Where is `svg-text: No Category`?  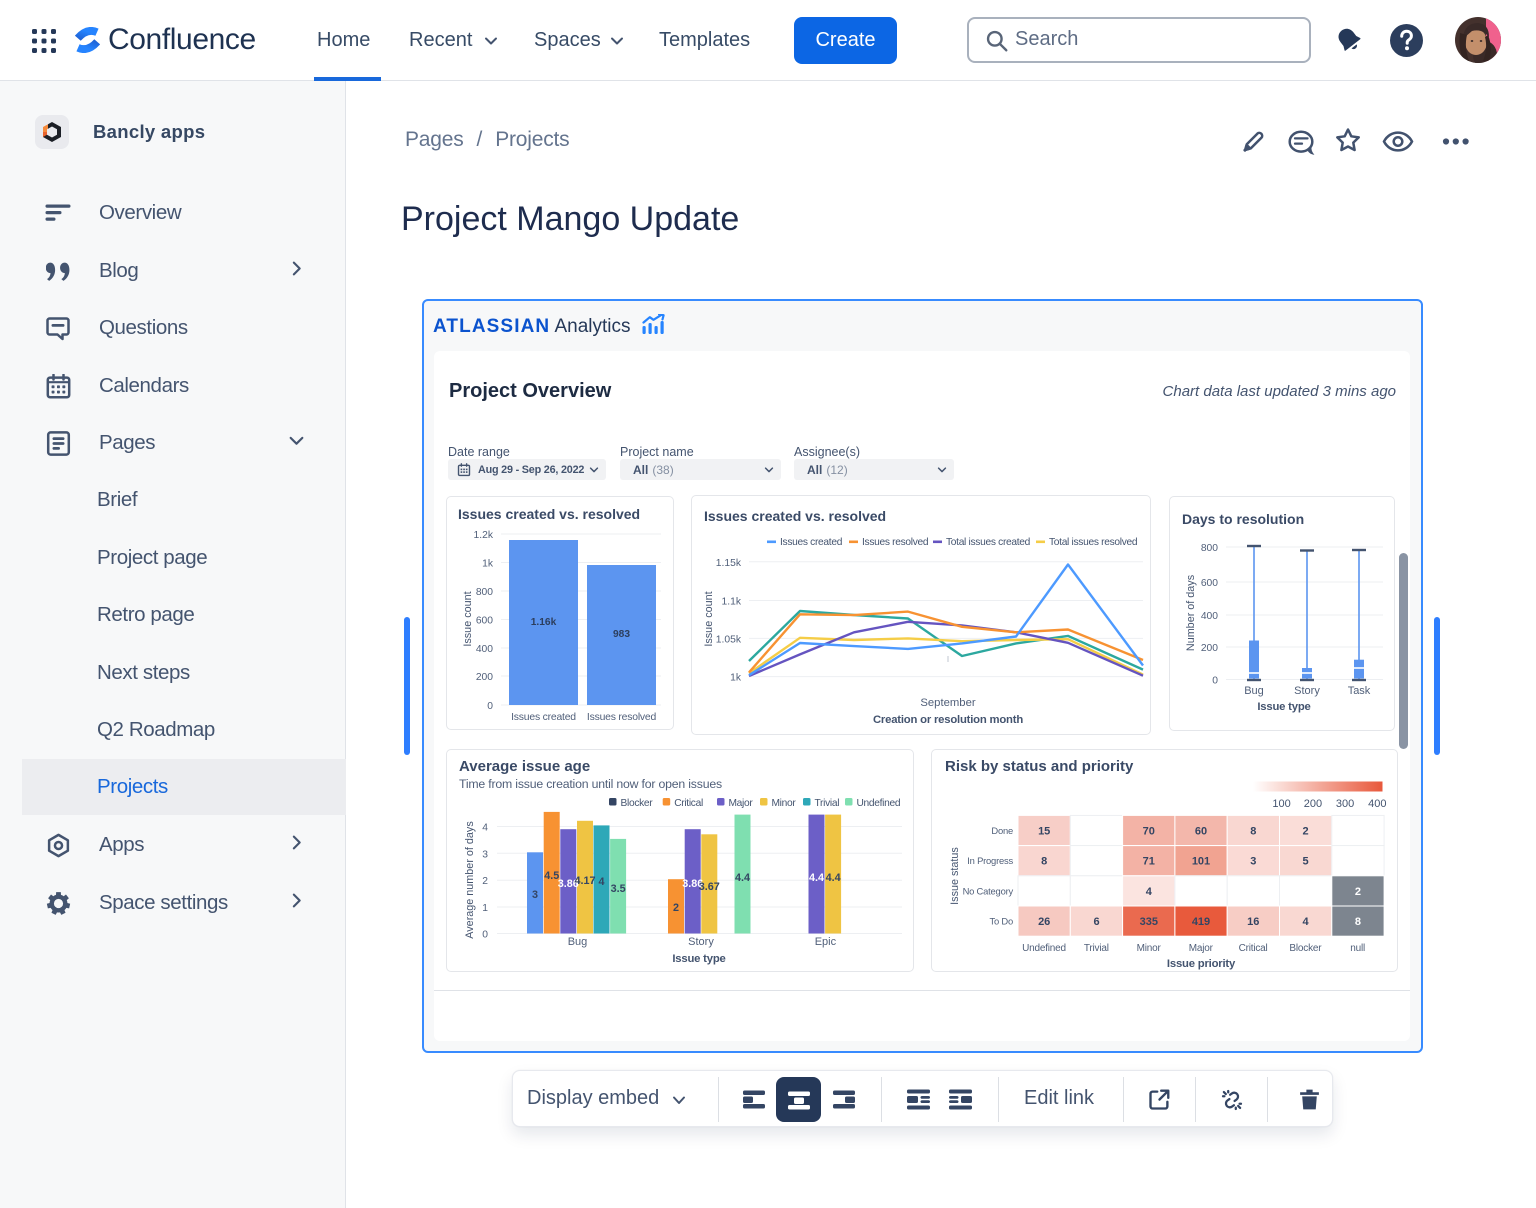 svg-text: No Category is located at coordinates (988, 891).